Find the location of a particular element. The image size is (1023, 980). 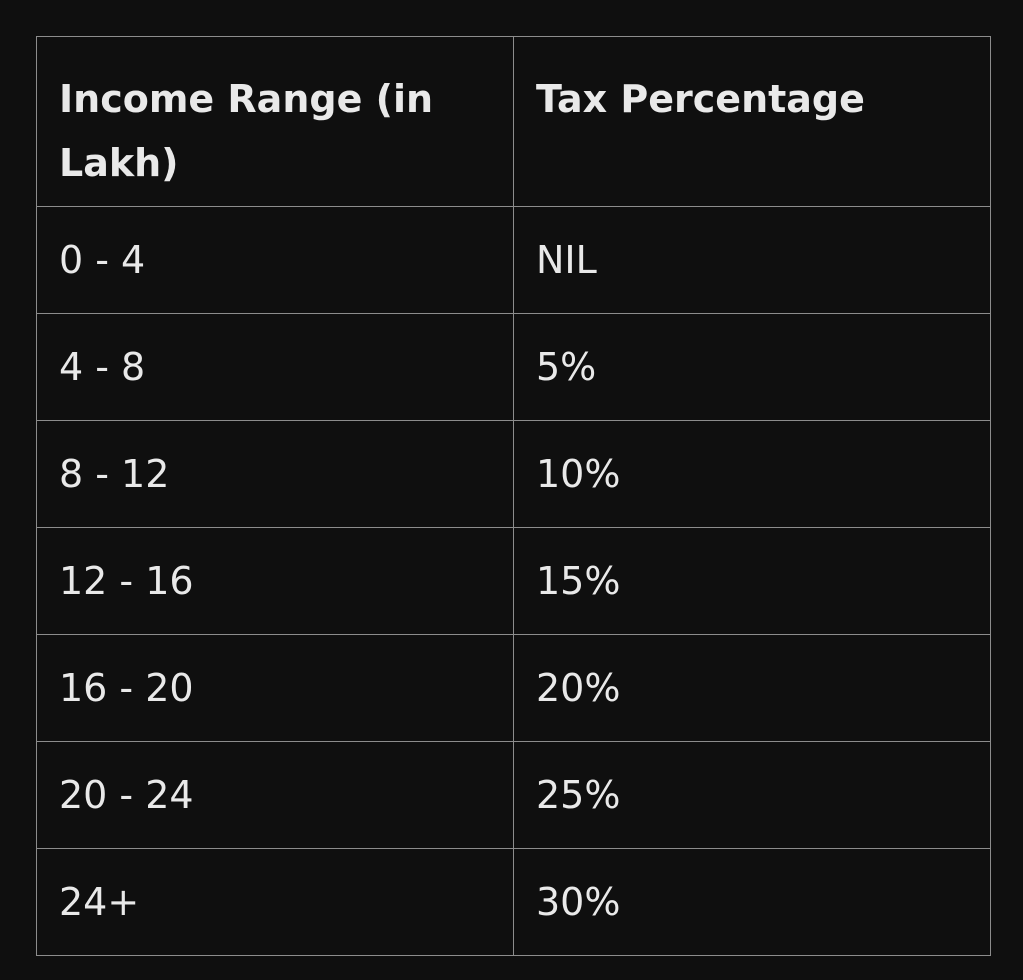

table-row: 0 - 4 NIL is located at coordinates (513, 260).